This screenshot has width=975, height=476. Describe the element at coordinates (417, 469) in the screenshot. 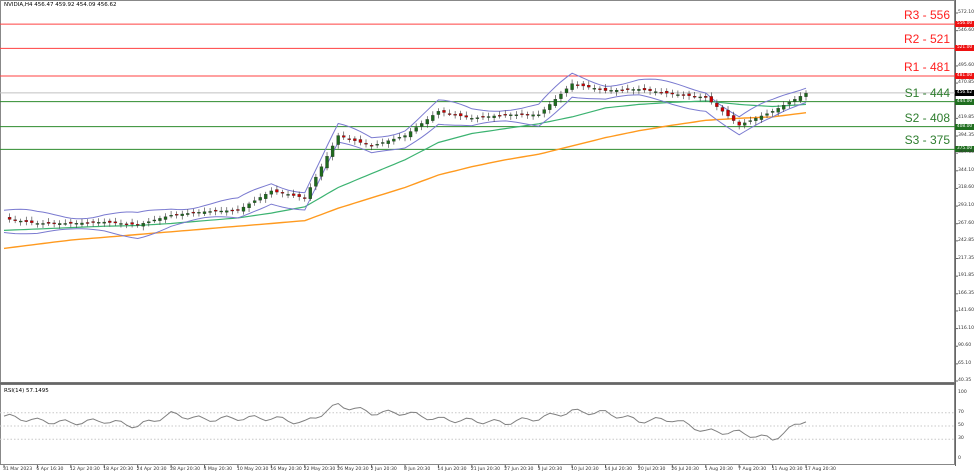

I see `x-tick-label: 8 Jun 20:30` at that location.